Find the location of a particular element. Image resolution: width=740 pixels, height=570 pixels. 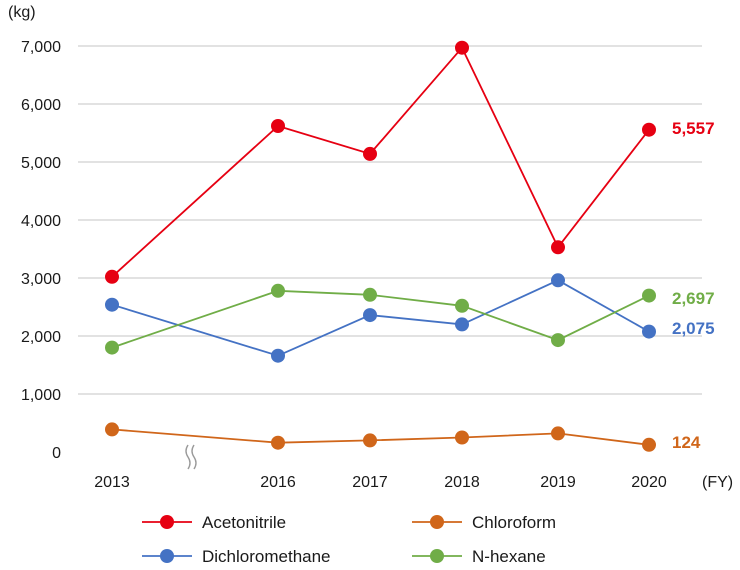

x-tick-labels: 2013 2016 2017 2018 2019 2020 is located at coordinates (380, 482).